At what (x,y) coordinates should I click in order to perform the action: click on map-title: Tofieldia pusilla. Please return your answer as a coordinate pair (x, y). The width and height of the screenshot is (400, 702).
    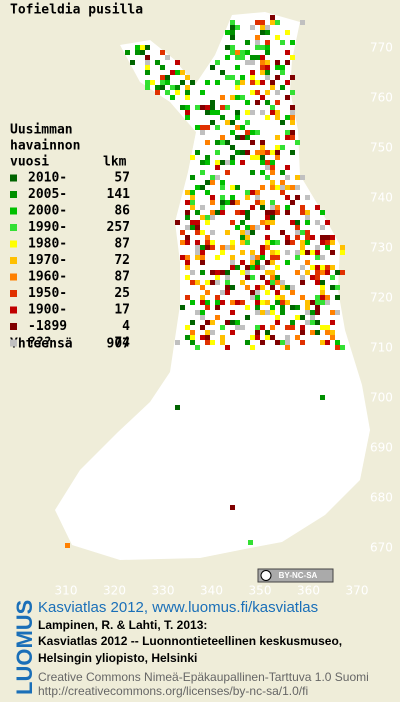
    Looking at the image, I should click on (76, 10).